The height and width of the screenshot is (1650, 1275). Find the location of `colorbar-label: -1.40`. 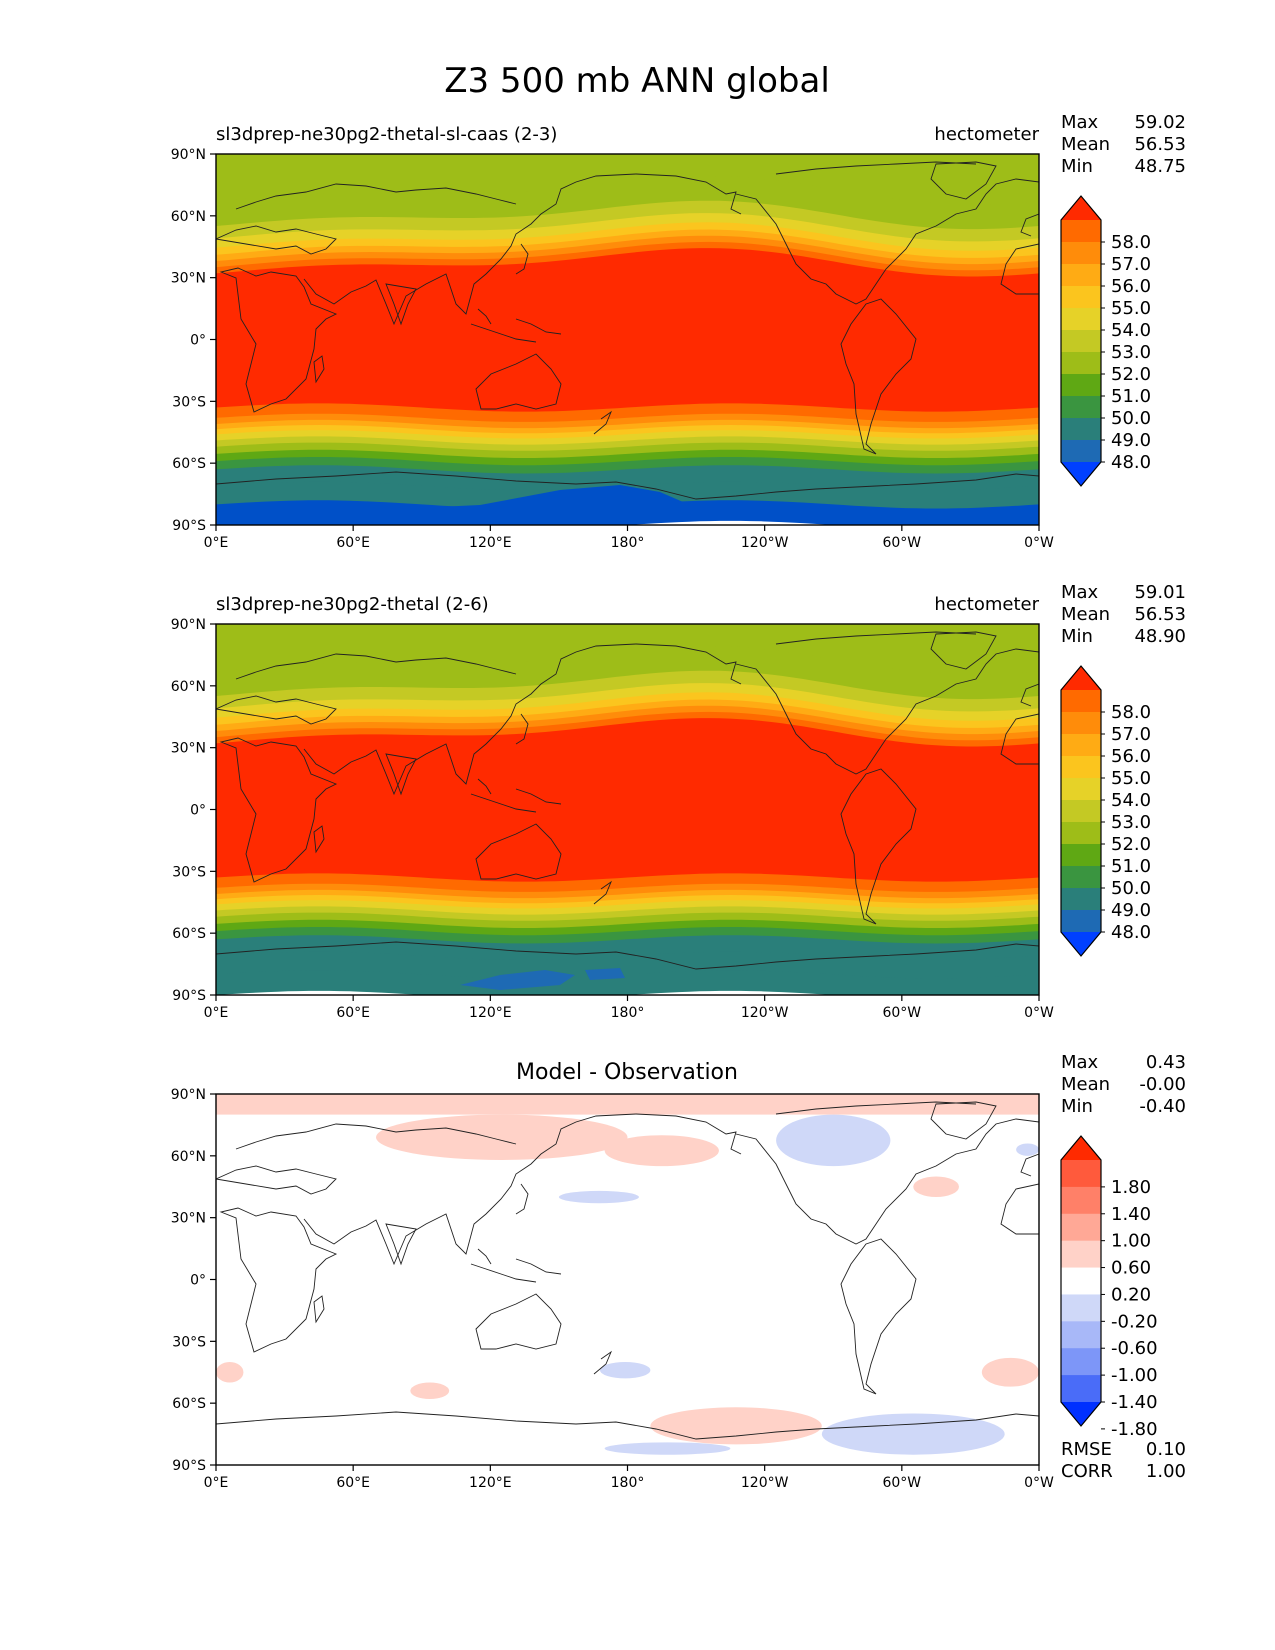

colorbar-label: -1.40 is located at coordinates (1134, 1402).